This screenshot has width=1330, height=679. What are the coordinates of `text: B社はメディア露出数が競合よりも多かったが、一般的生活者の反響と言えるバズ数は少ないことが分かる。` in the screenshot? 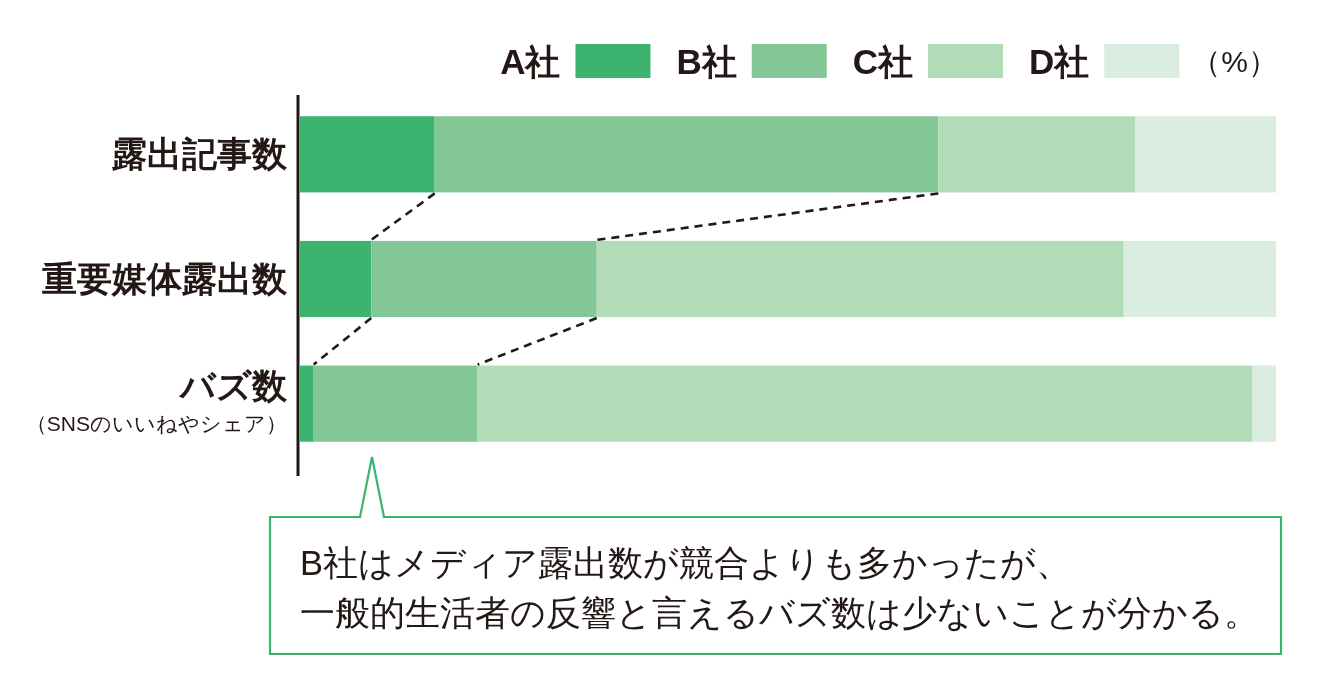 It's located at (779, 588).